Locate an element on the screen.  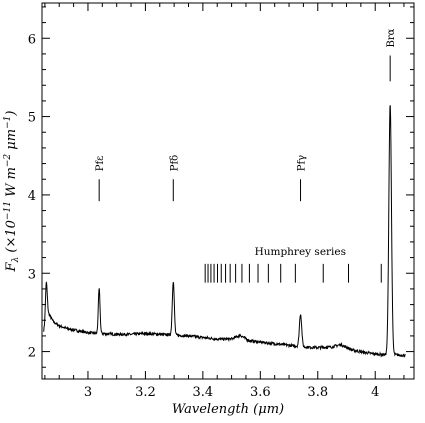
humphrey-series-label: Humphrey series is located at coordinates (300, 252).